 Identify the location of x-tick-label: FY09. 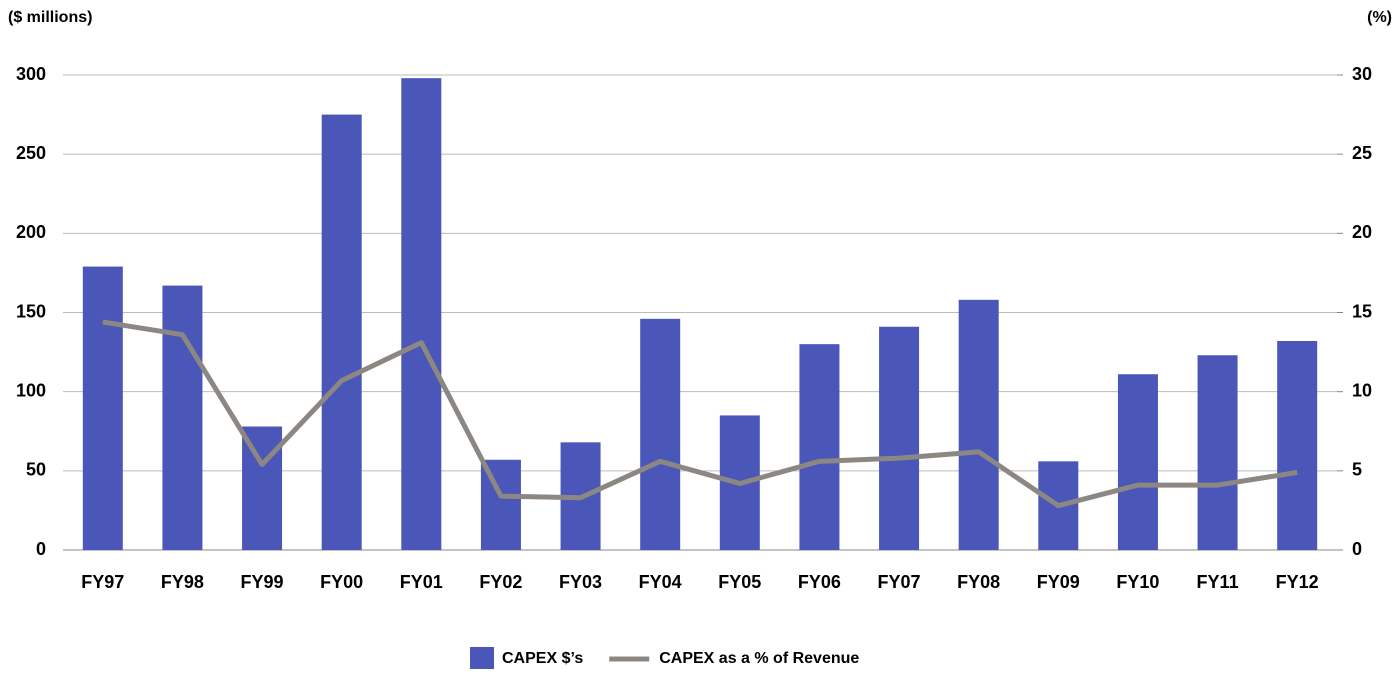
(1058, 582).